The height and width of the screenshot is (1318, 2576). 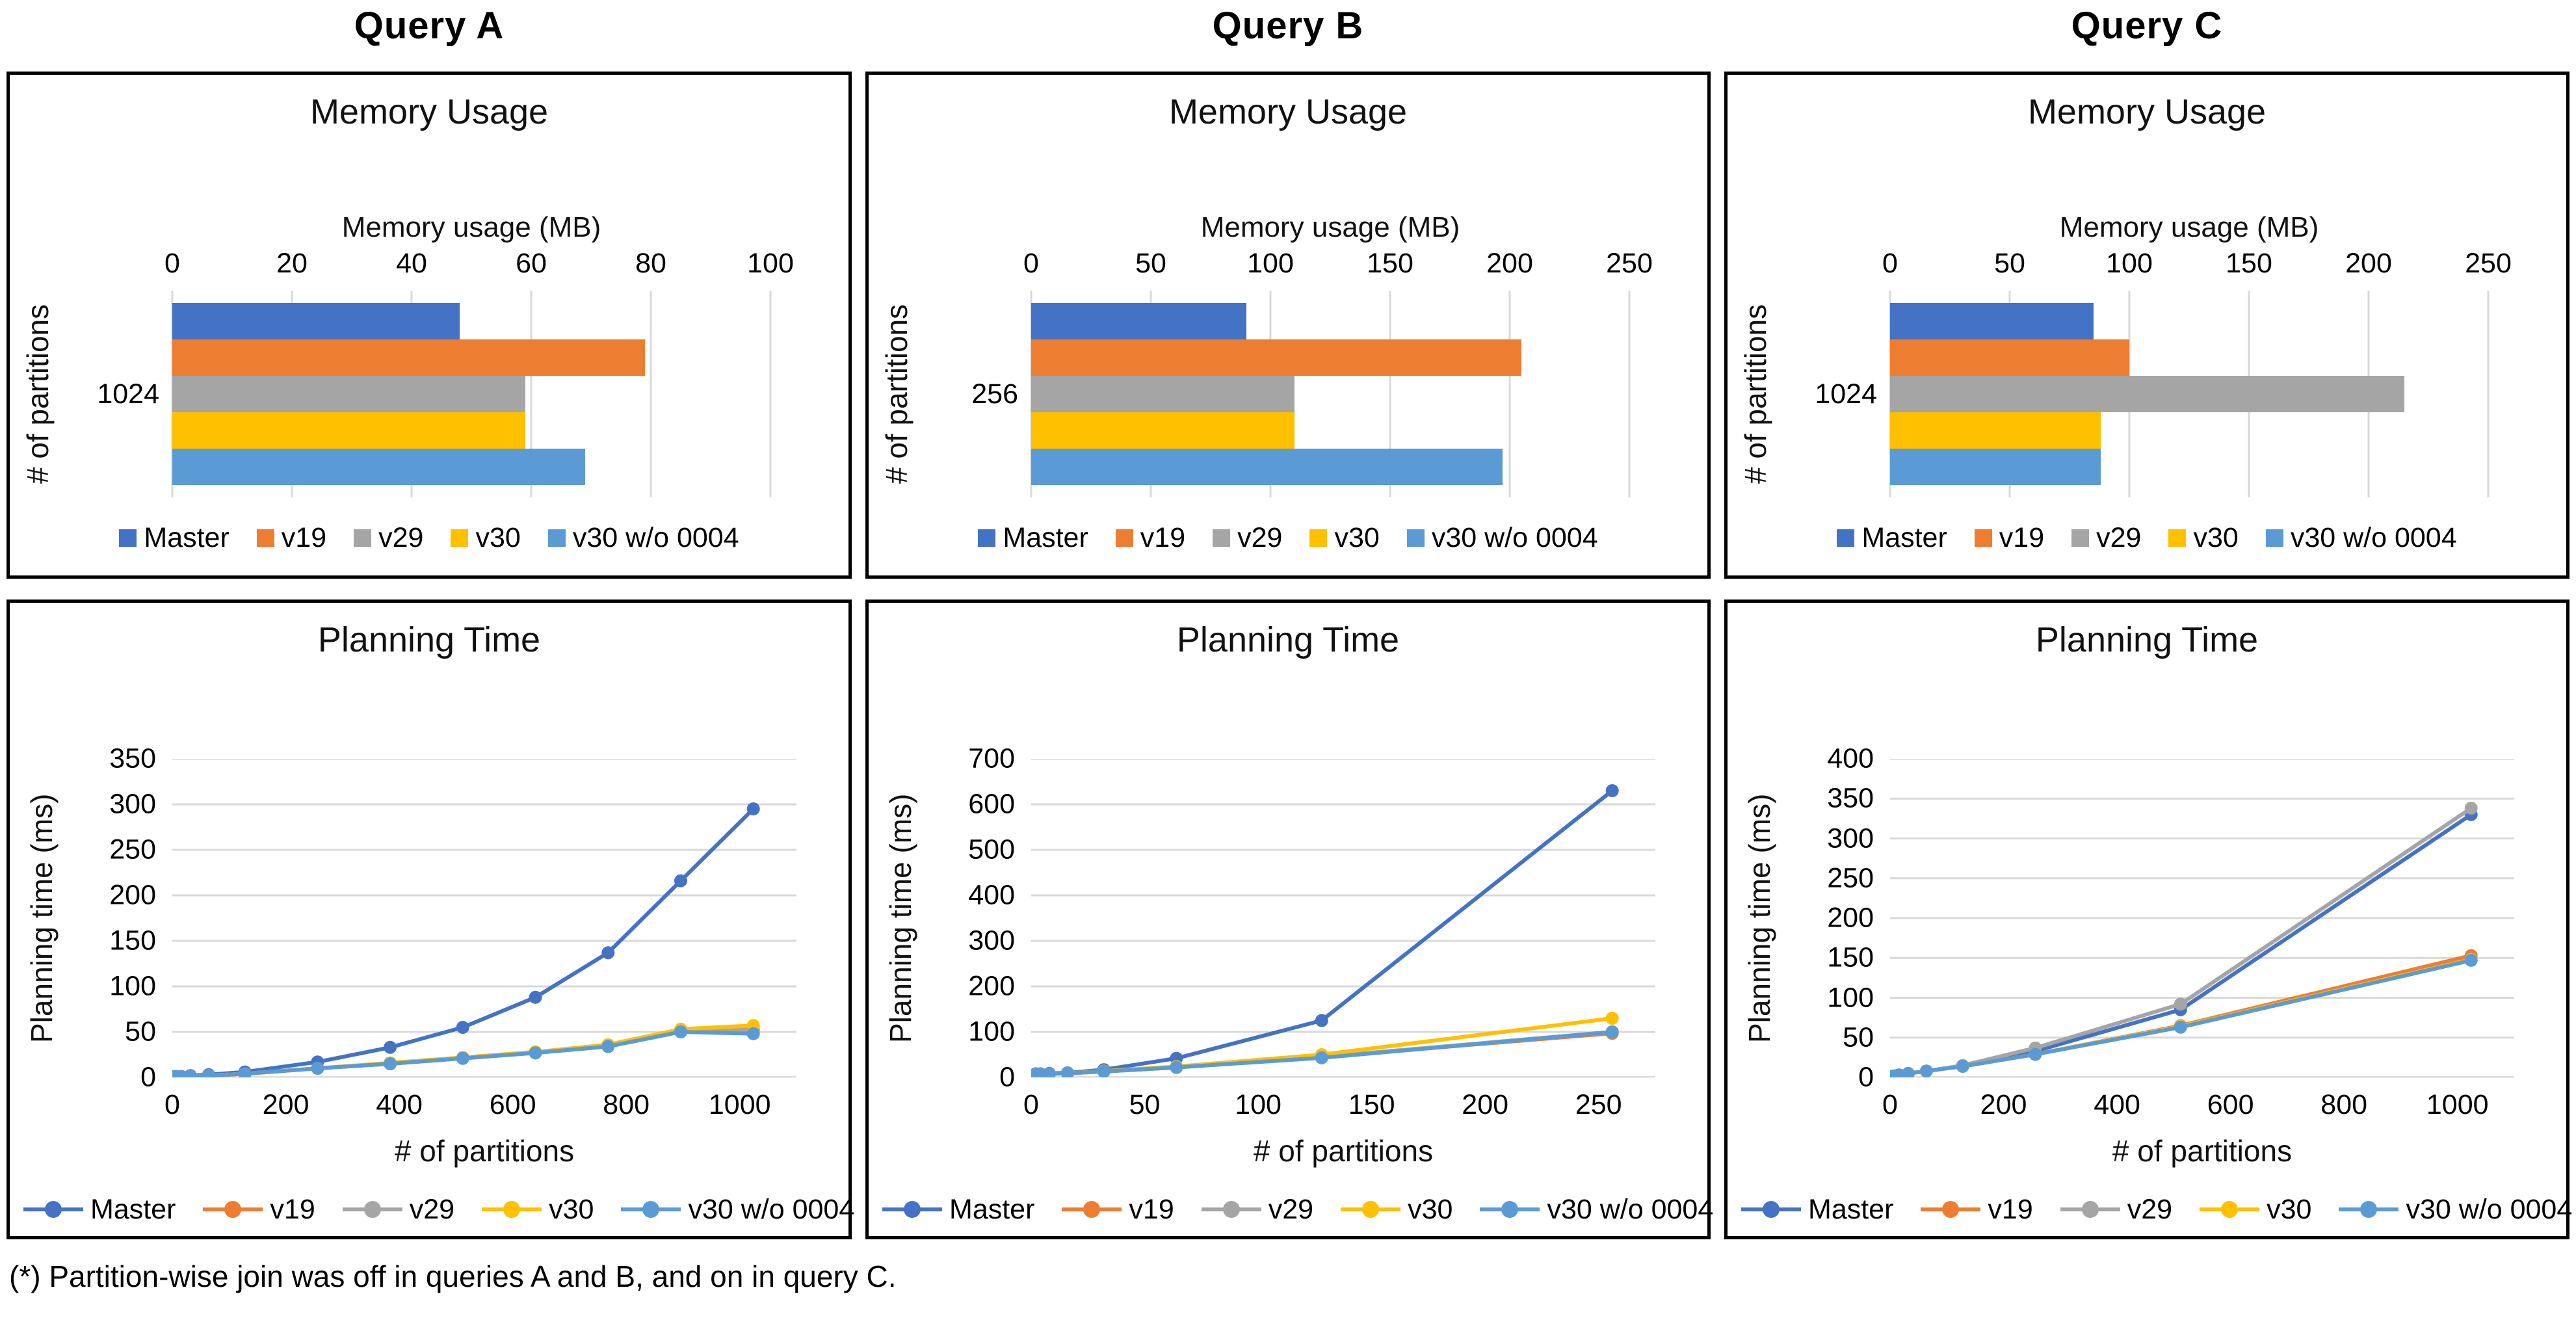 What do you see at coordinates (1288, 112) in the screenshot?
I see `chart-title: Memory Usage` at bounding box center [1288, 112].